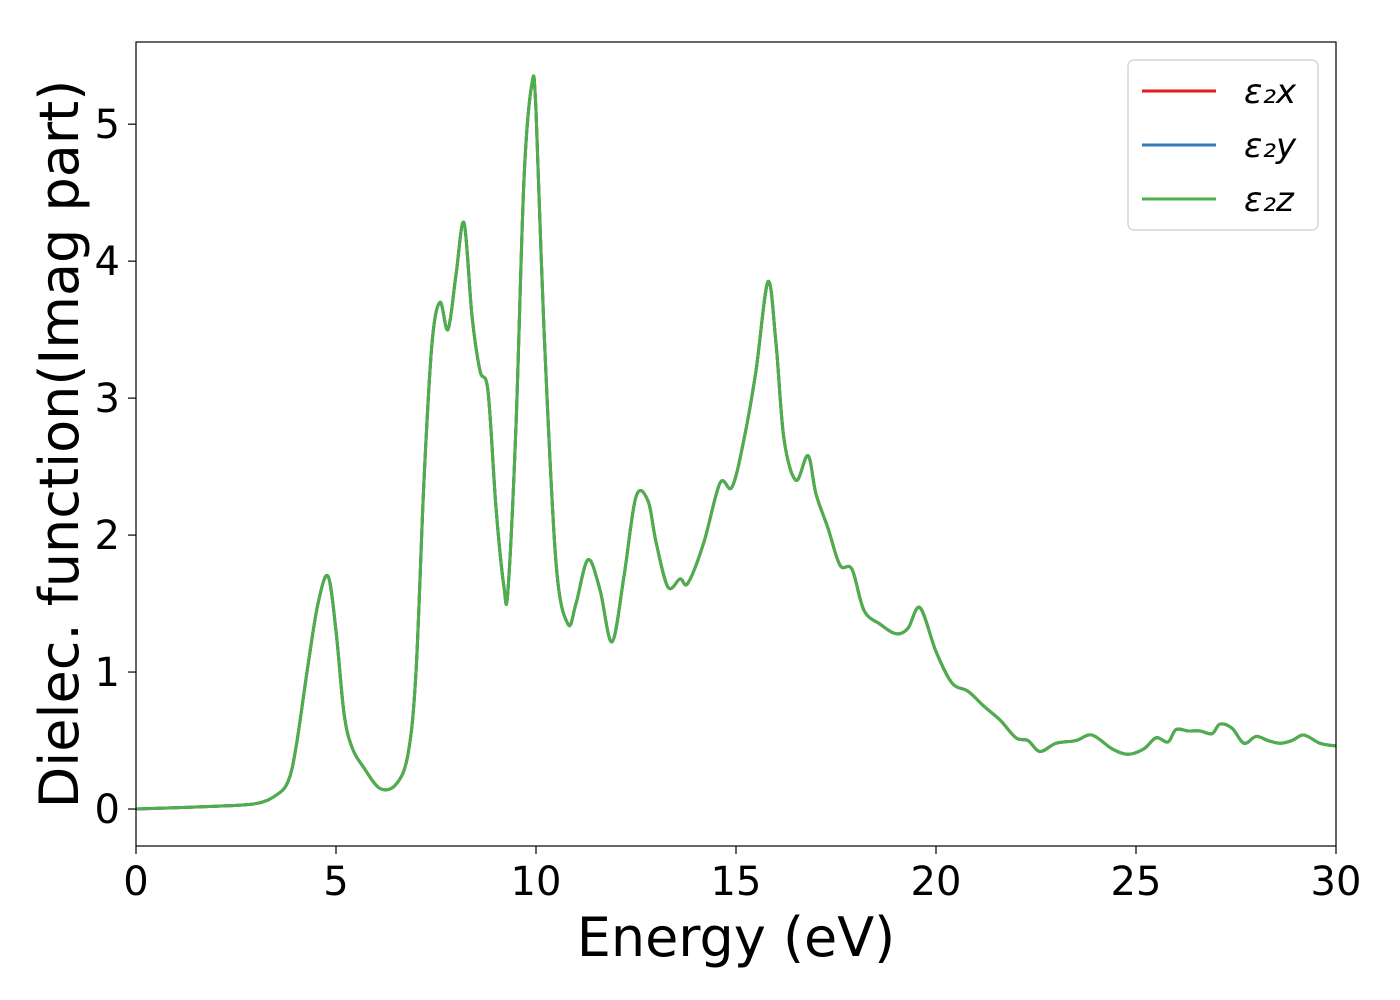 The width and height of the screenshot is (1400, 1000). Describe the element at coordinates (115, 467) in the screenshot. I see `y-axis: 0 1 2 3 4 5` at that location.